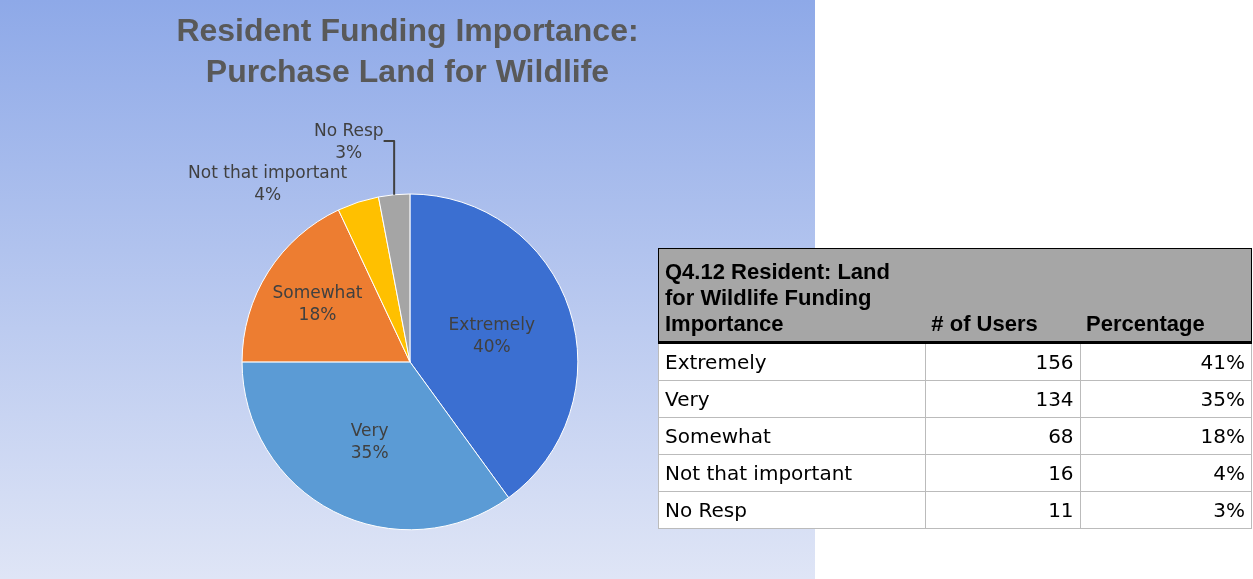 The height and width of the screenshot is (579, 1253). Describe the element at coordinates (1003, 361) in the screenshot. I see `data-label: 156` at that location.